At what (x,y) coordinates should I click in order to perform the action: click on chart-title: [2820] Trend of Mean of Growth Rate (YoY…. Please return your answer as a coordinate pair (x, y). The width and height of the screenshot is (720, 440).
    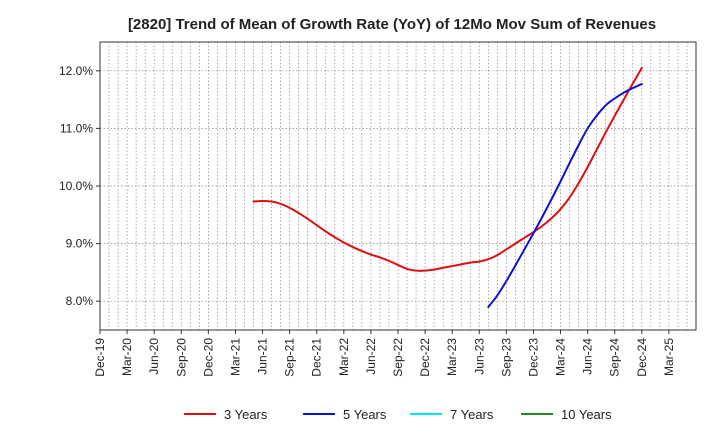
    Looking at the image, I should click on (392, 24).